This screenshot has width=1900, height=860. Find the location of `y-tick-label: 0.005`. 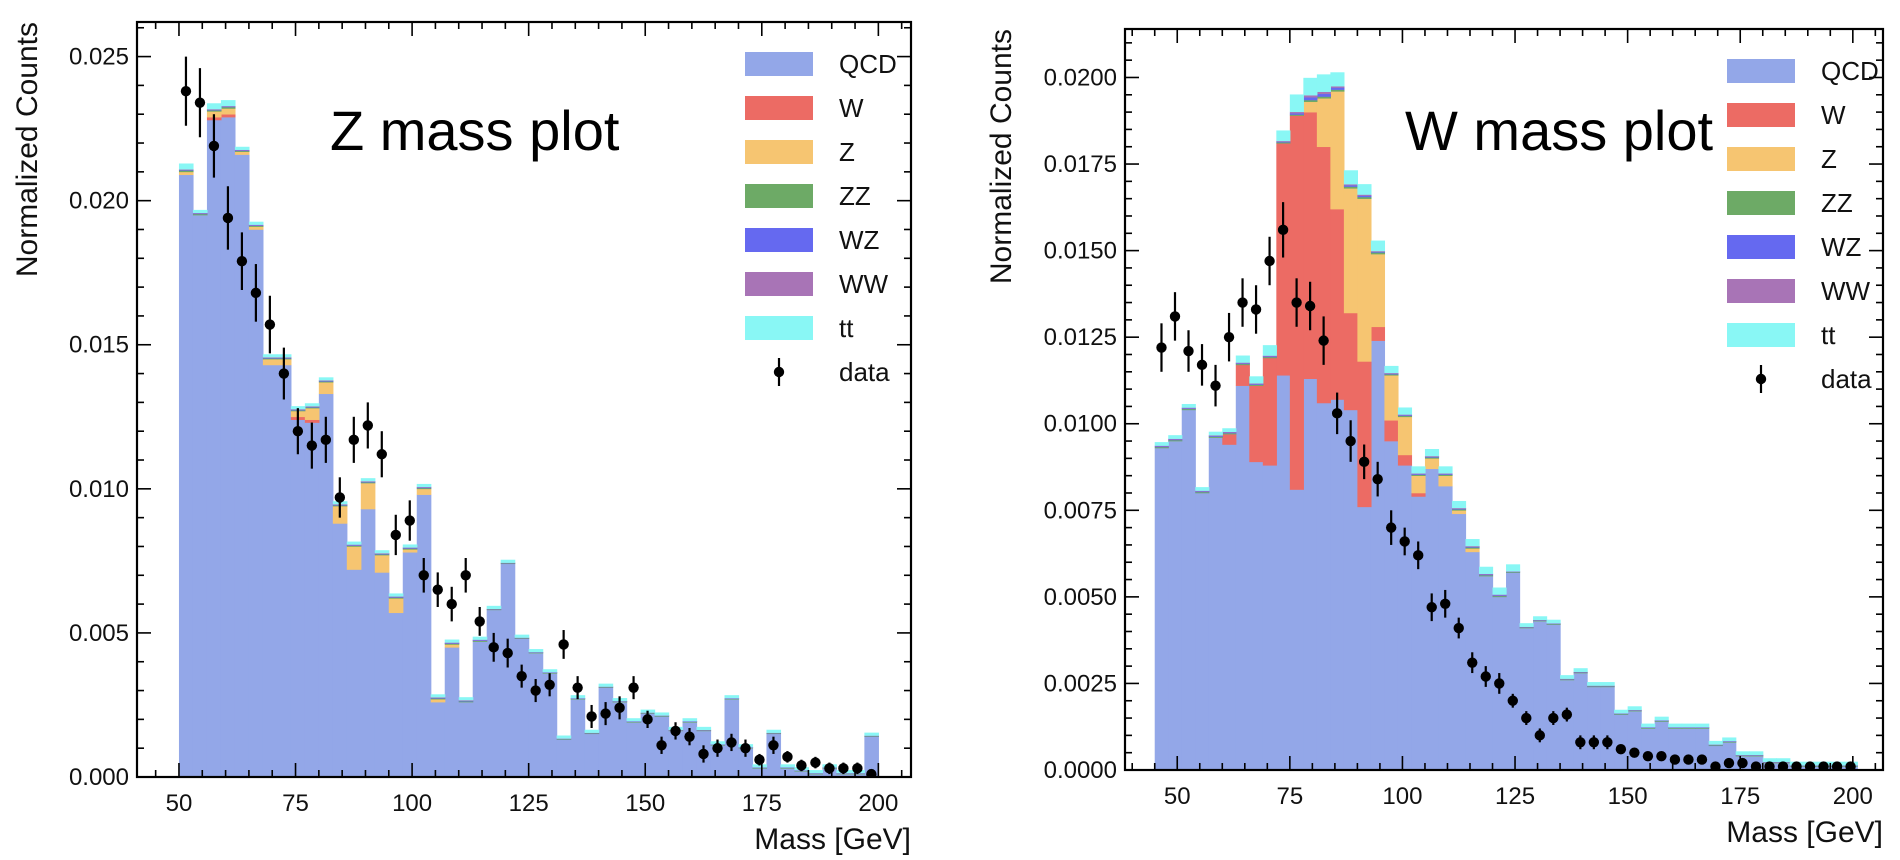

y-tick-label: 0.005 is located at coordinates (99, 633).